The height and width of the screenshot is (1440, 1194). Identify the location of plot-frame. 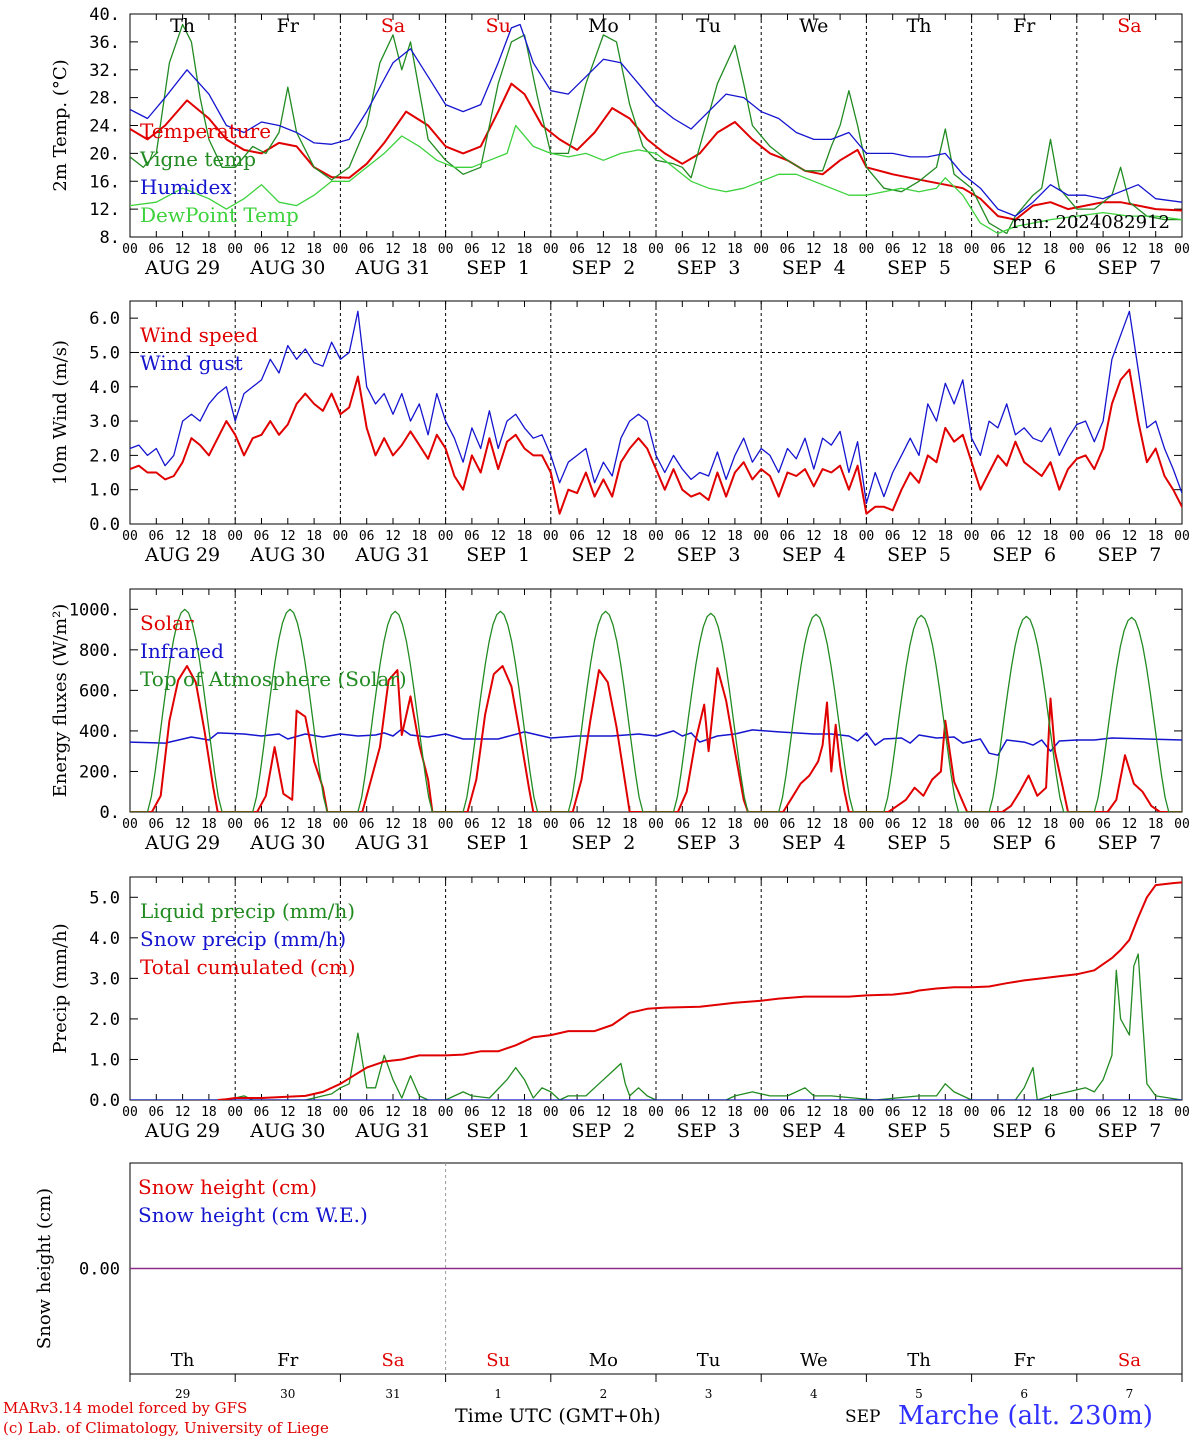
(656, 700).